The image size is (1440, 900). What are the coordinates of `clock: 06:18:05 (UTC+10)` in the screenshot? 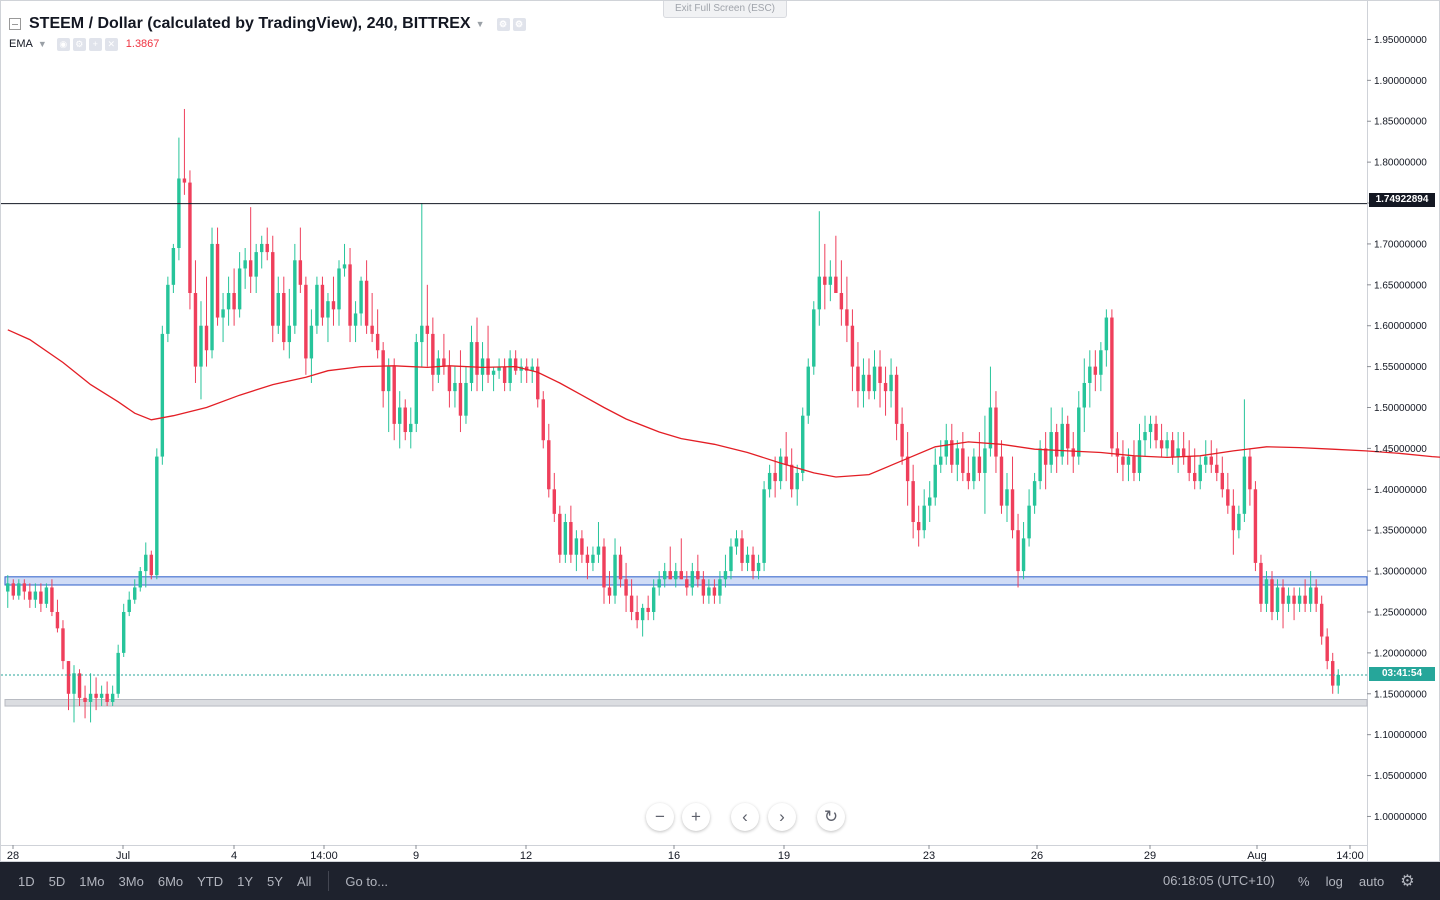 It's located at (1219, 880).